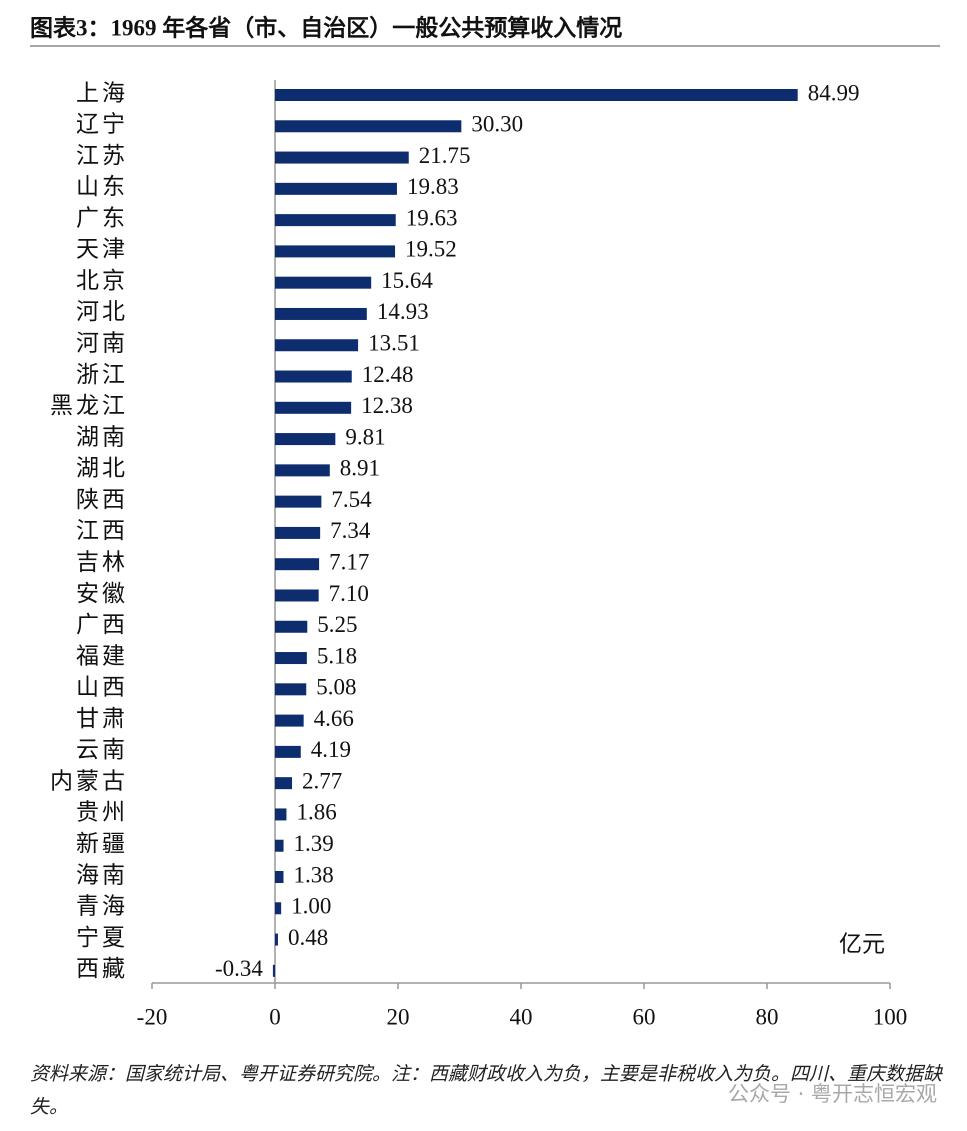 The image size is (967, 1131). What do you see at coordinates (102, 655) in the screenshot?
I see `y-tick-label: 福建` at bounding box center [102, 655].